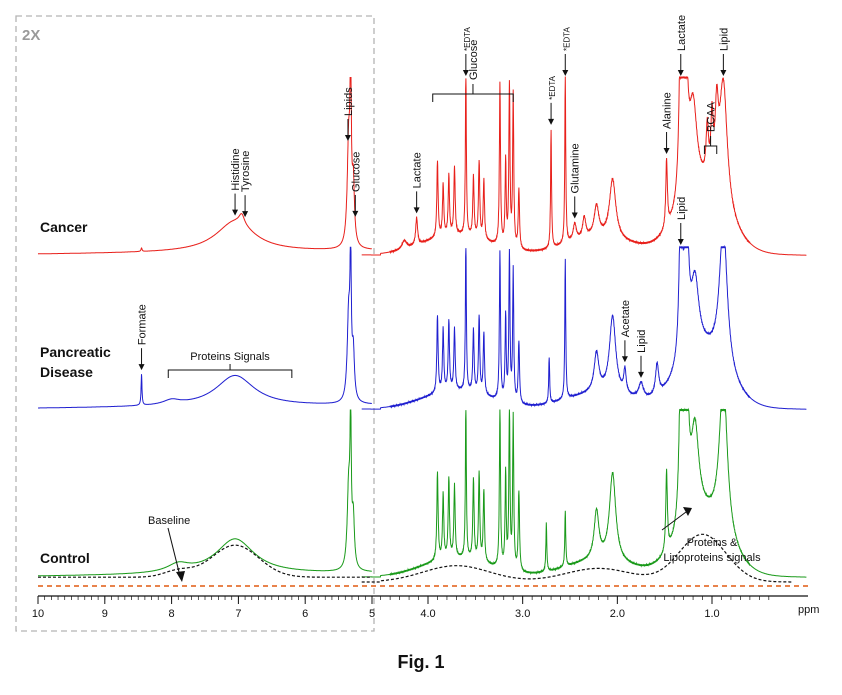 The height and width of the screenshot is (695, 842). What do you see at coordinates (617, 614) in the screenshot?
I see `x-tick-label: 2.0` at bounding box center [617, 614].